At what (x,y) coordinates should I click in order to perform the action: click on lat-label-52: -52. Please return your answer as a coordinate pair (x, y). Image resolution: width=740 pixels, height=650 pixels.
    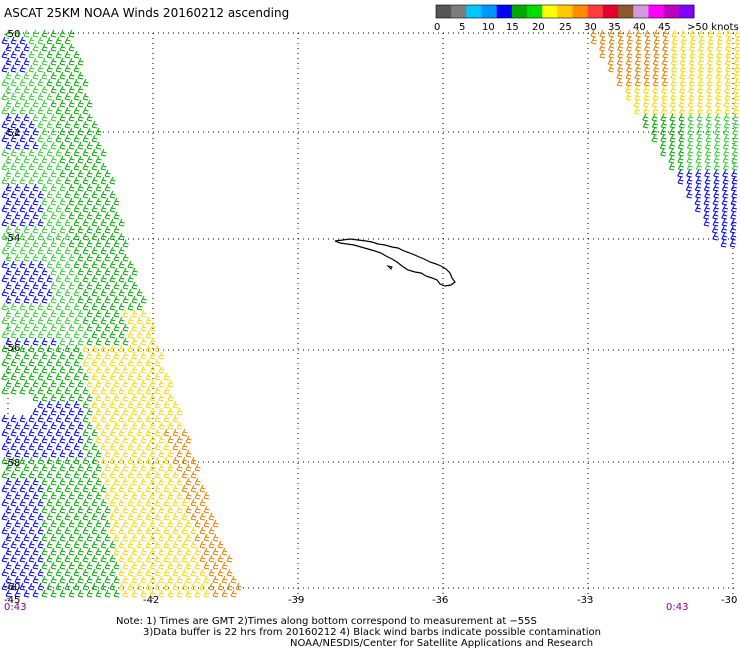
    Looking at the image, I should click on (12, 133).